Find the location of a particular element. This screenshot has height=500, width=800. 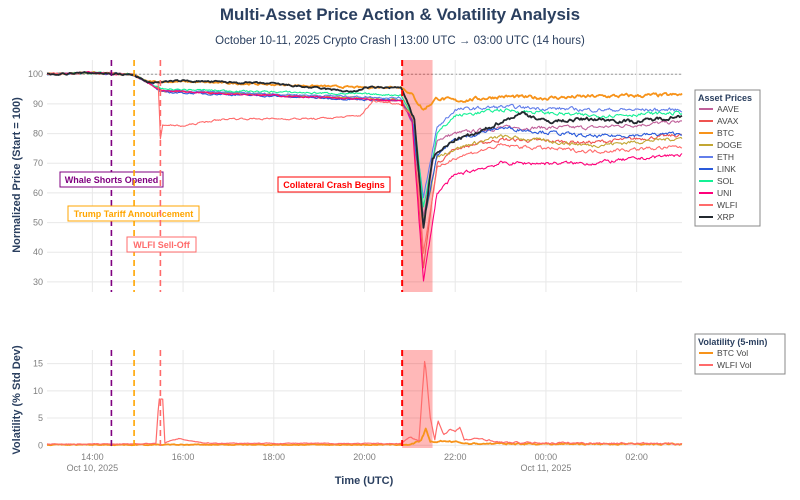

vol-y-tick: 10 is located at coordinates (38, 391).